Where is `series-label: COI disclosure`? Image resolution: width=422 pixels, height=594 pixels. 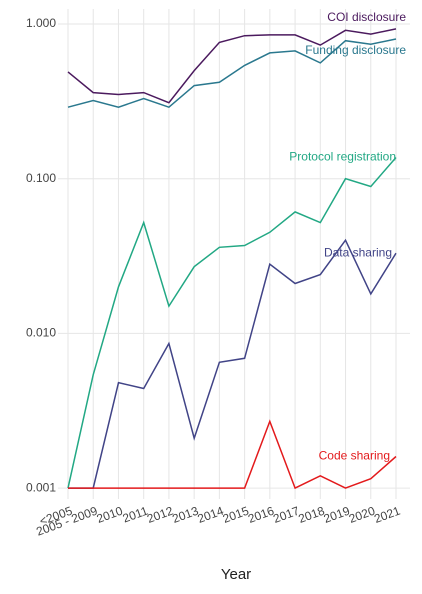
series-label: COI disclosure is located at coordinates (366, 17).